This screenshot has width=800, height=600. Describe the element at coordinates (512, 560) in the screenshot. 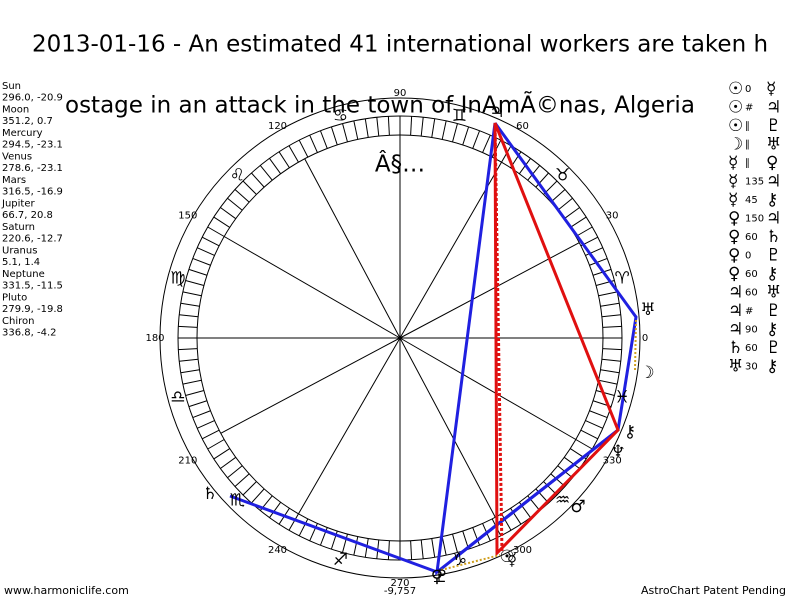

I see `planet-glyph: ☿` at that location.